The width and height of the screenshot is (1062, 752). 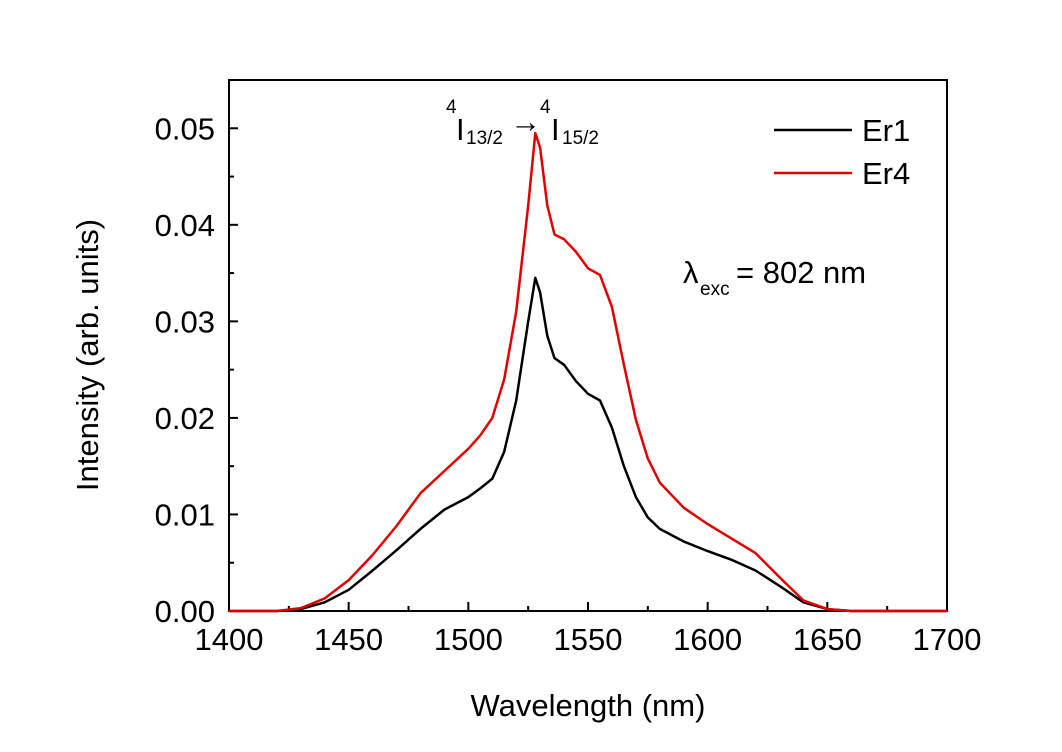 What do you see at coordinates (707, 639) in the screenshot?
I see `x-tick-label: 1600` at bounding box center [707, 639].